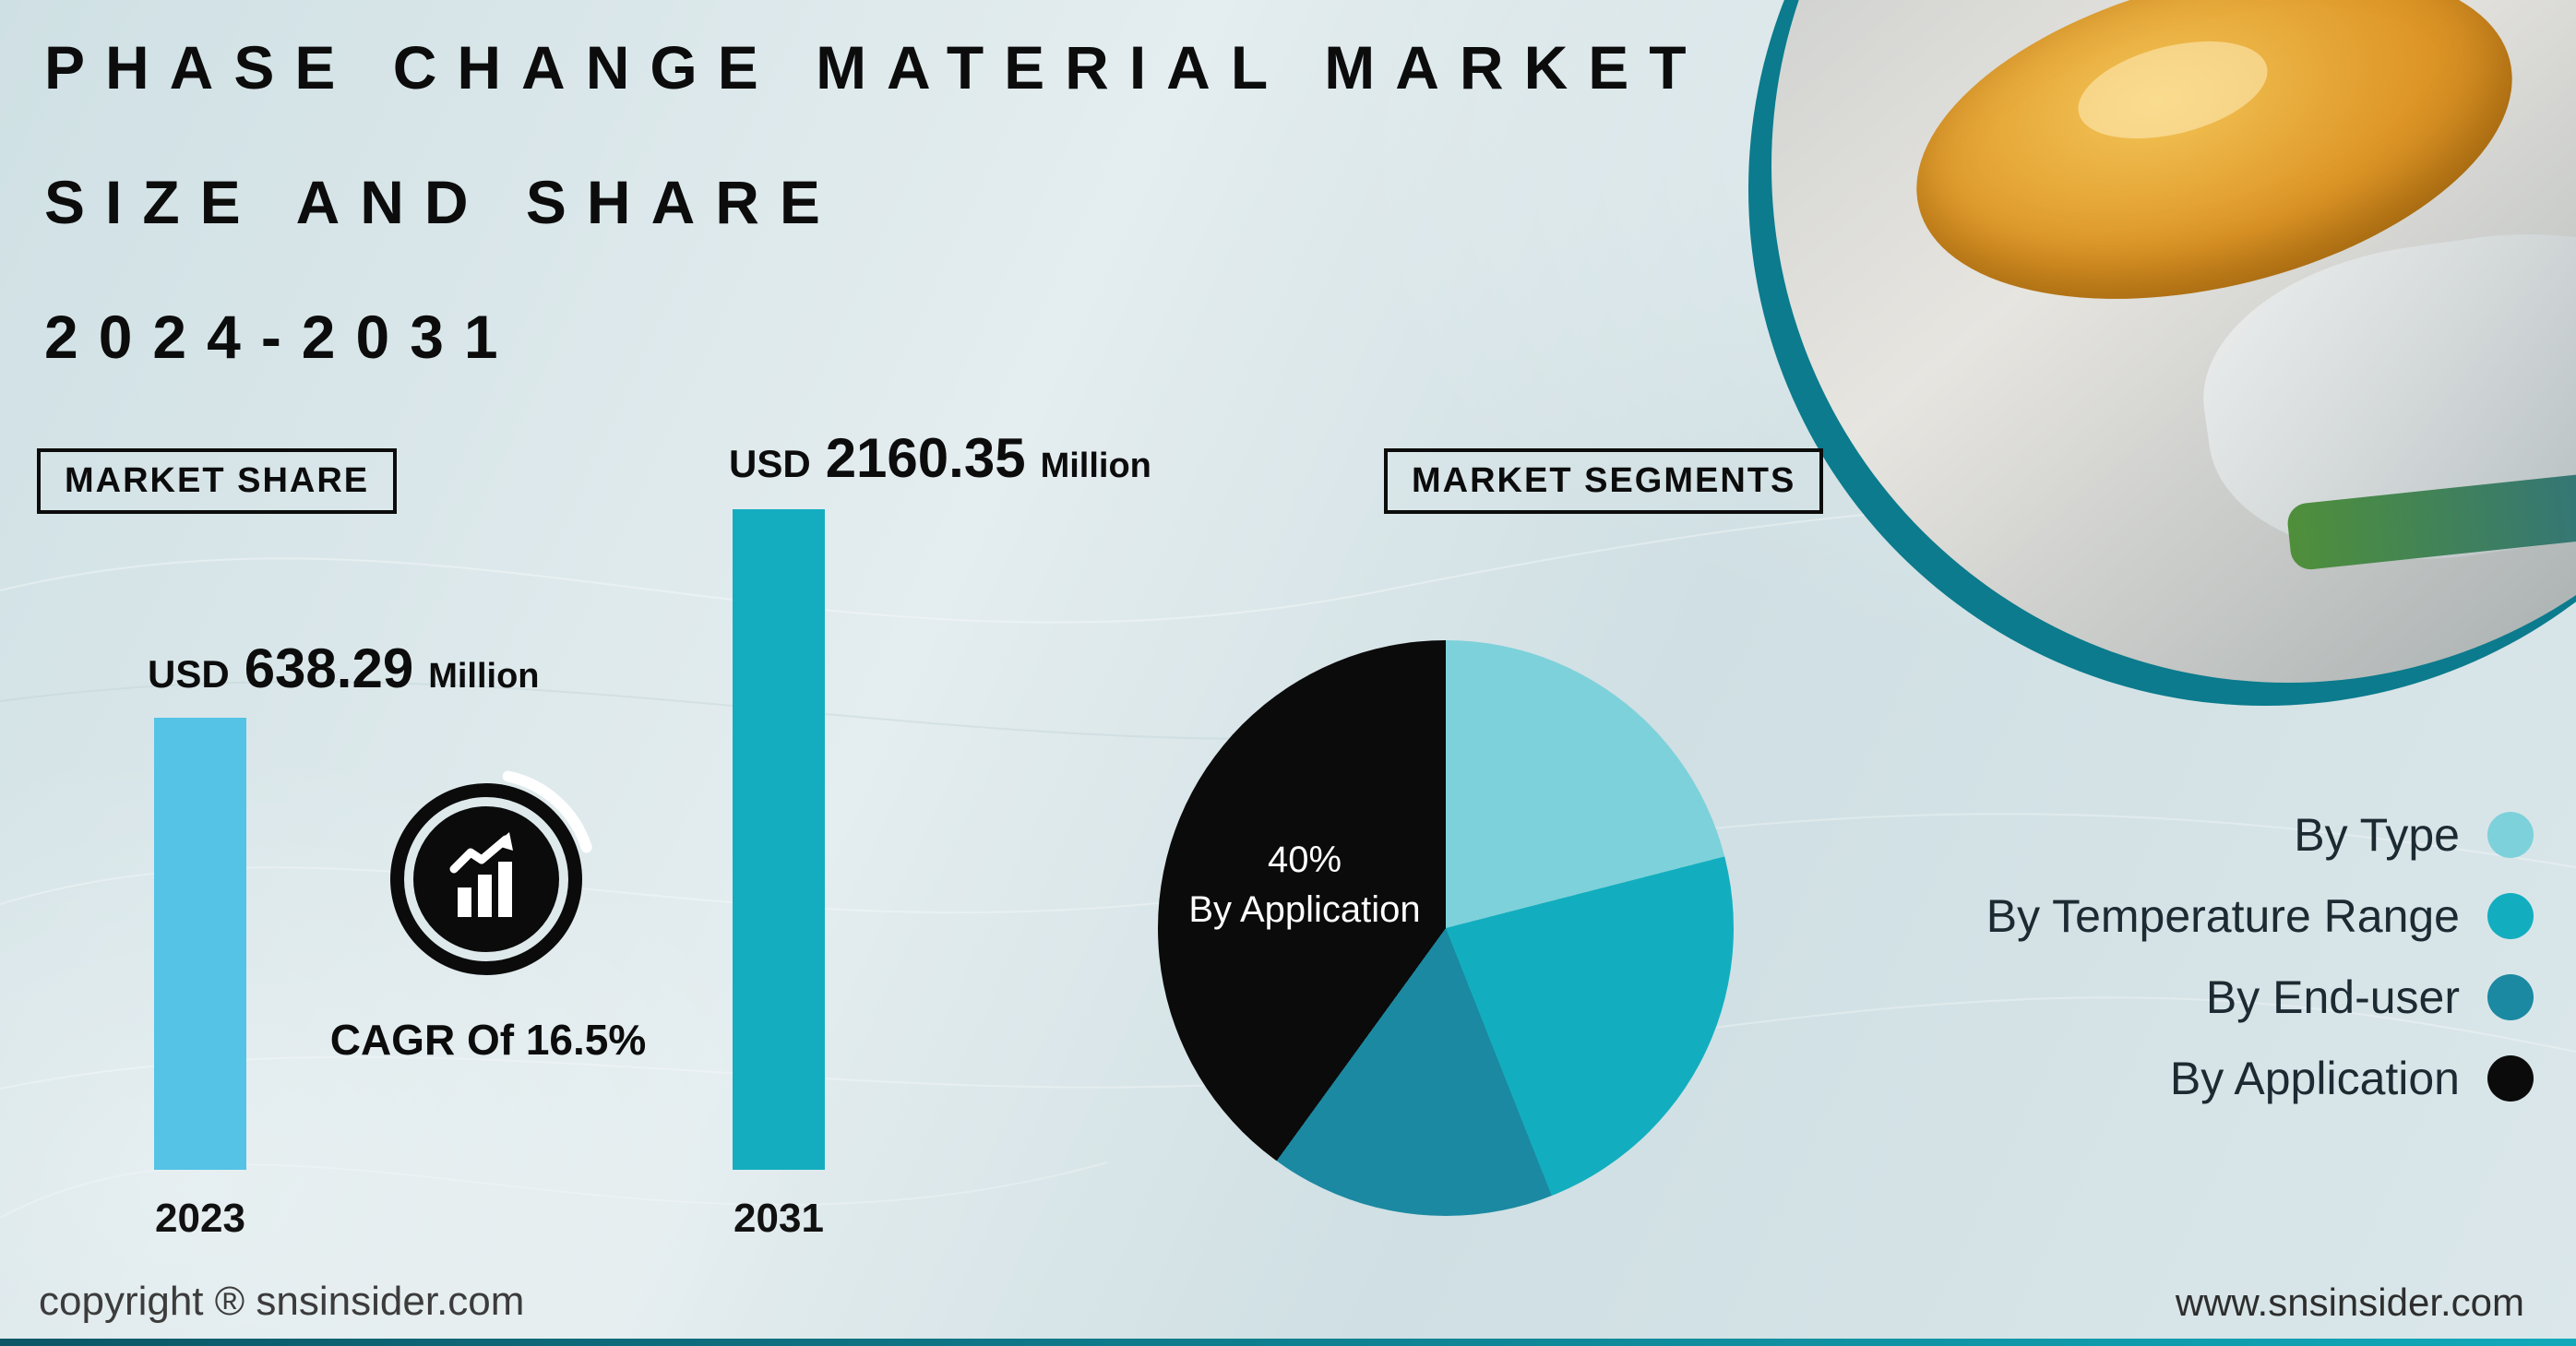  Describe the element at coordinates (1304, 885) in the screenshot. I see `pie-annotation: 40% By Application` at that location.